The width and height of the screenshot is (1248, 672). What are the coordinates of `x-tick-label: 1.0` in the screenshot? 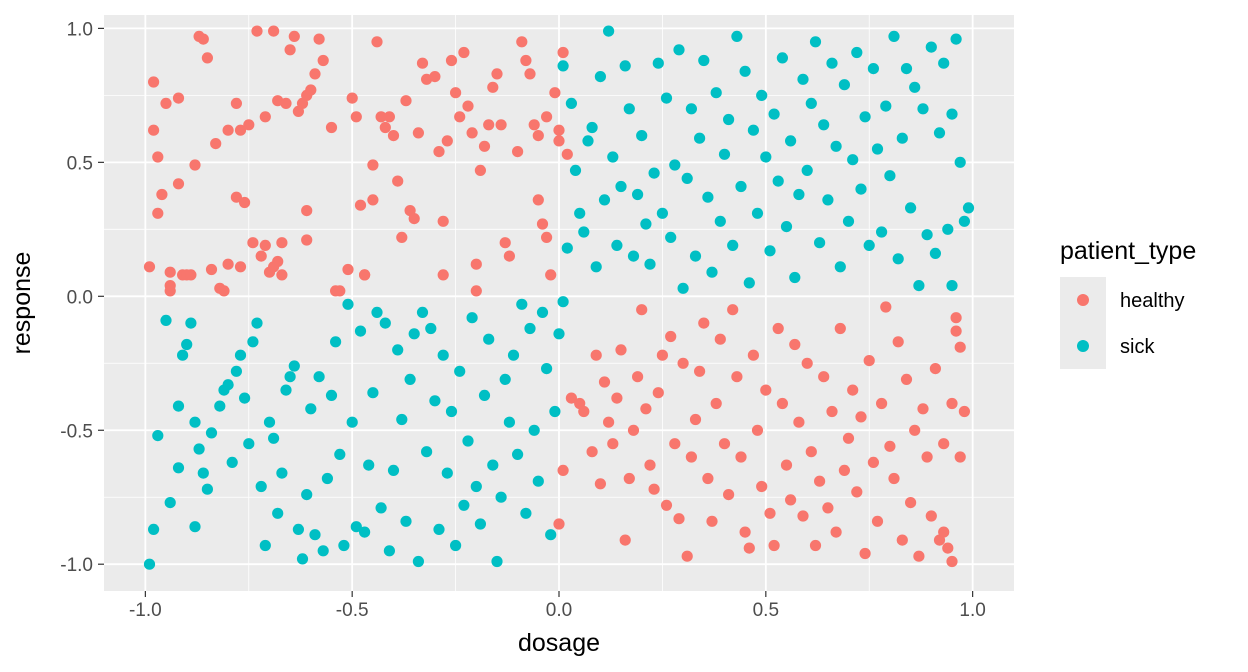 It's located at (972, 610).